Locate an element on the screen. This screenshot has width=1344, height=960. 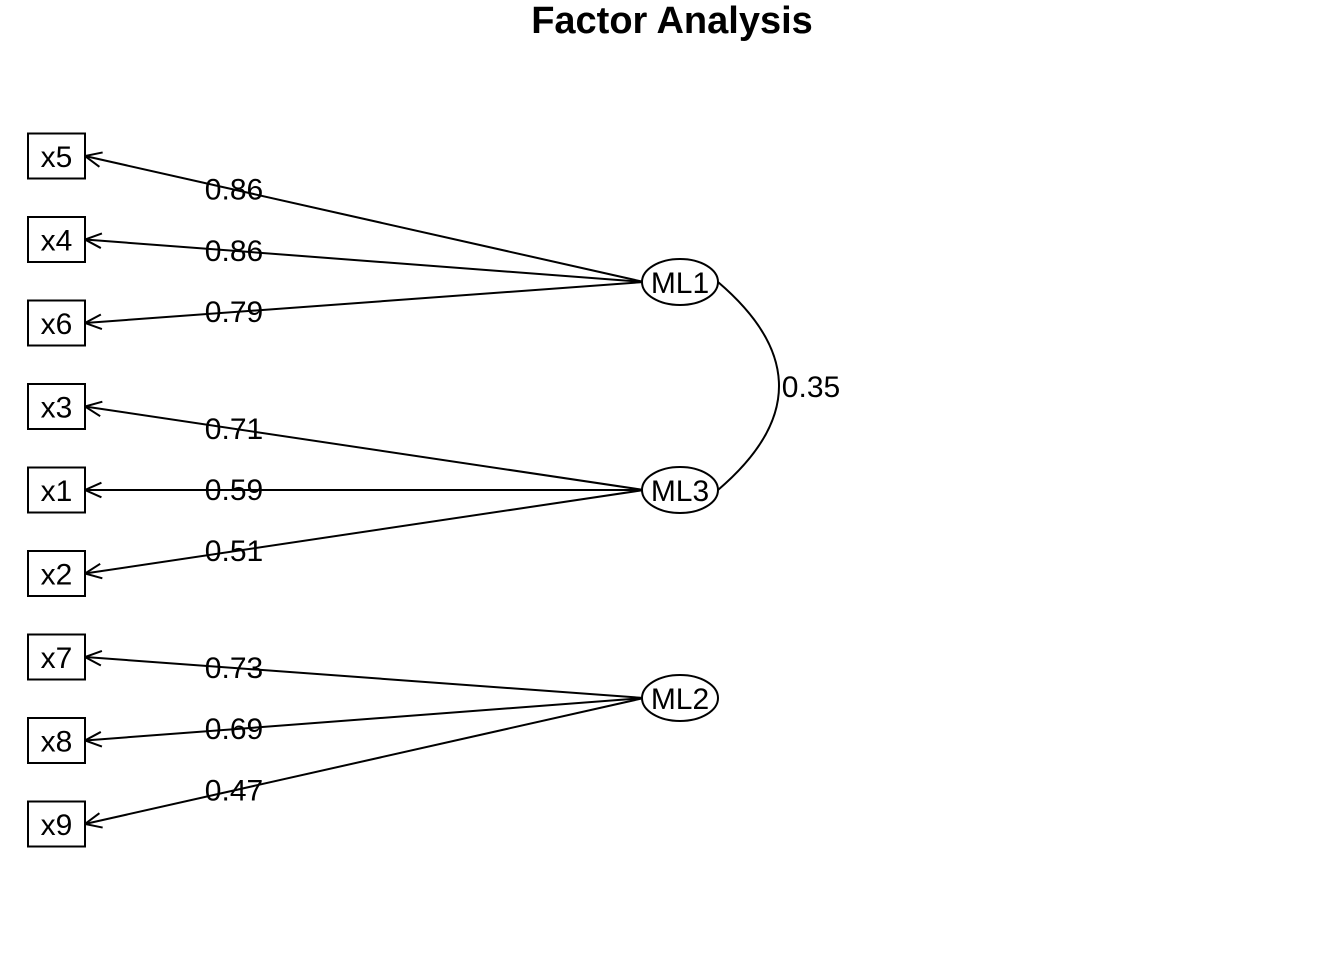
loading-label-ML1-x5: 0.86 is located at coordinates (234, 190).